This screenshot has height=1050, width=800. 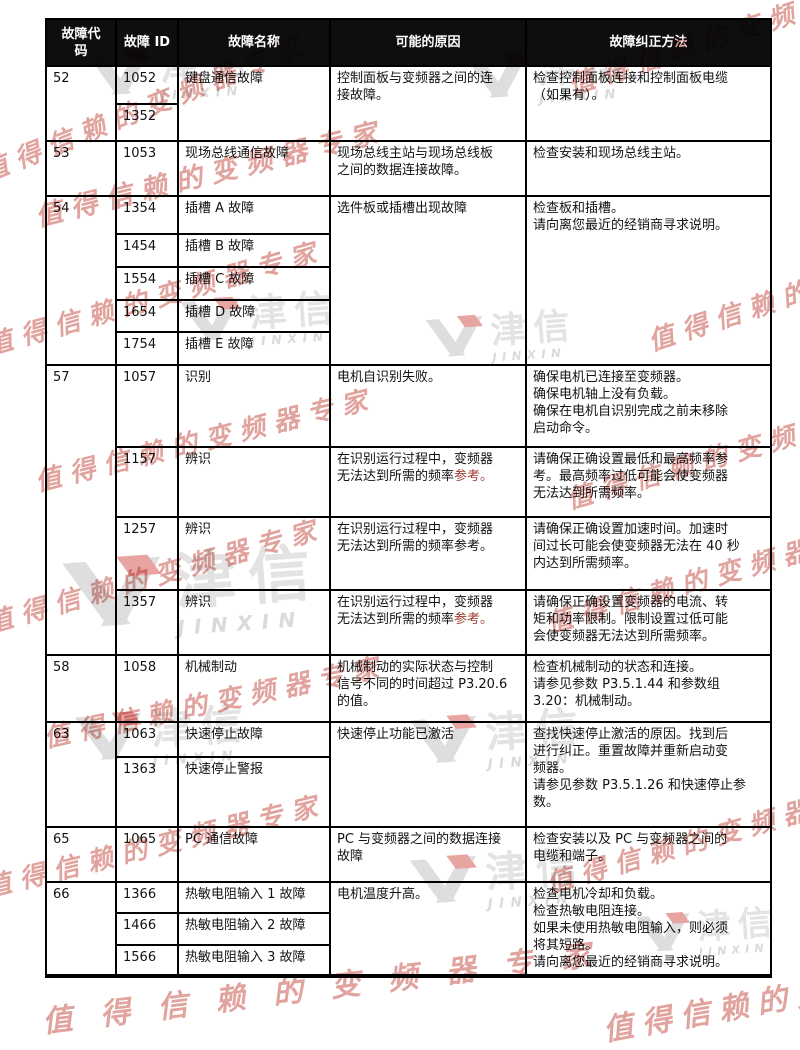 What do you see at coordinates (147, 283) in the screenshot?
I see `fault-id-cell: 1554` at bounding box center [147, 283].